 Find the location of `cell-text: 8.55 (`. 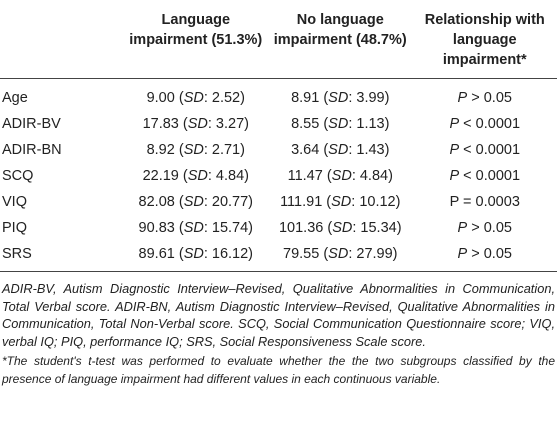

cell-text: 8.55 ( is located at coordinates (310, 124).